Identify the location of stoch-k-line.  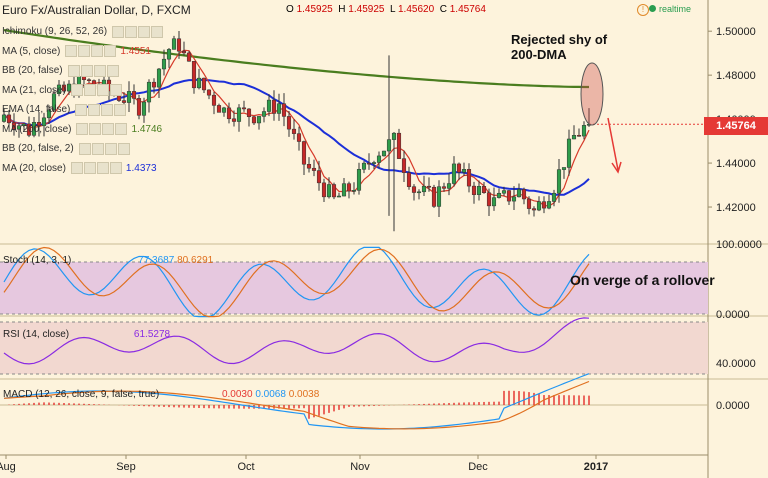
(296, 282).